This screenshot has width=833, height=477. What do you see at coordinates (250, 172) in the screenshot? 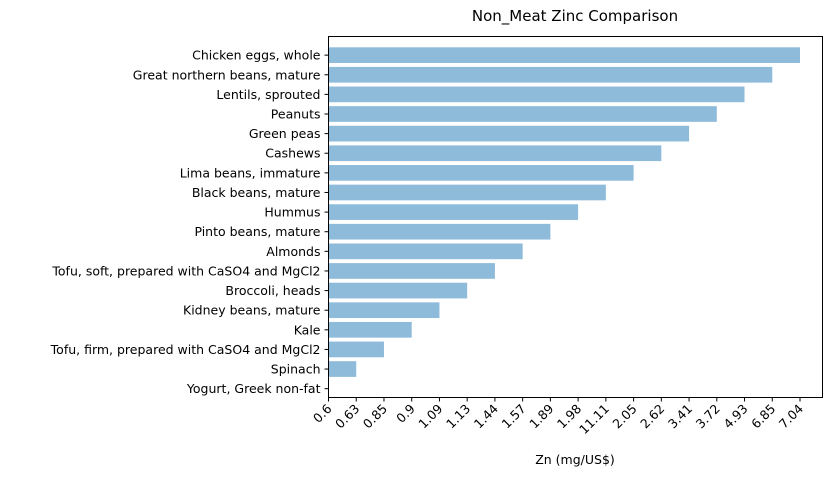
I see `y-tick-label: Lima beans, immature` at bounding box center [250, 172].